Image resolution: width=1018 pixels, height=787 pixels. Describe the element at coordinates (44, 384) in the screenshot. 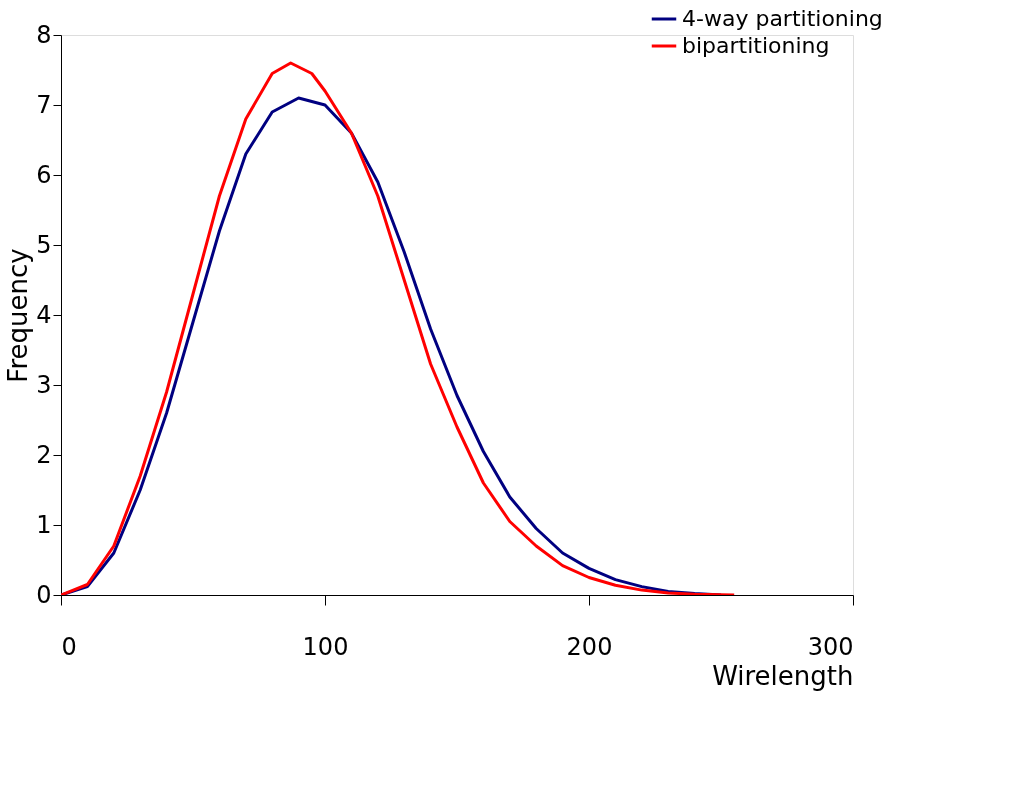

I see `y-tick-label: 3` at that location.